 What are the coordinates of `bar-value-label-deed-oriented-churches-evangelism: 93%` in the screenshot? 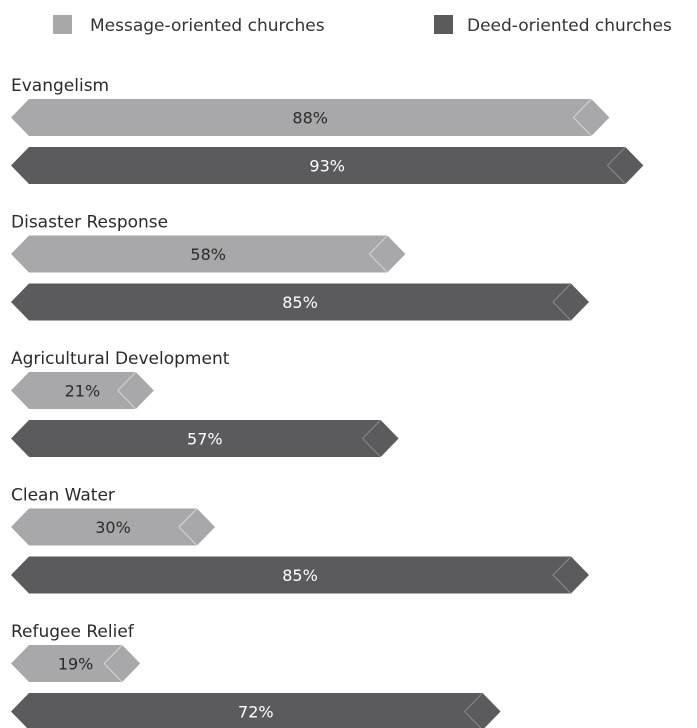 It's located at (327, 166).